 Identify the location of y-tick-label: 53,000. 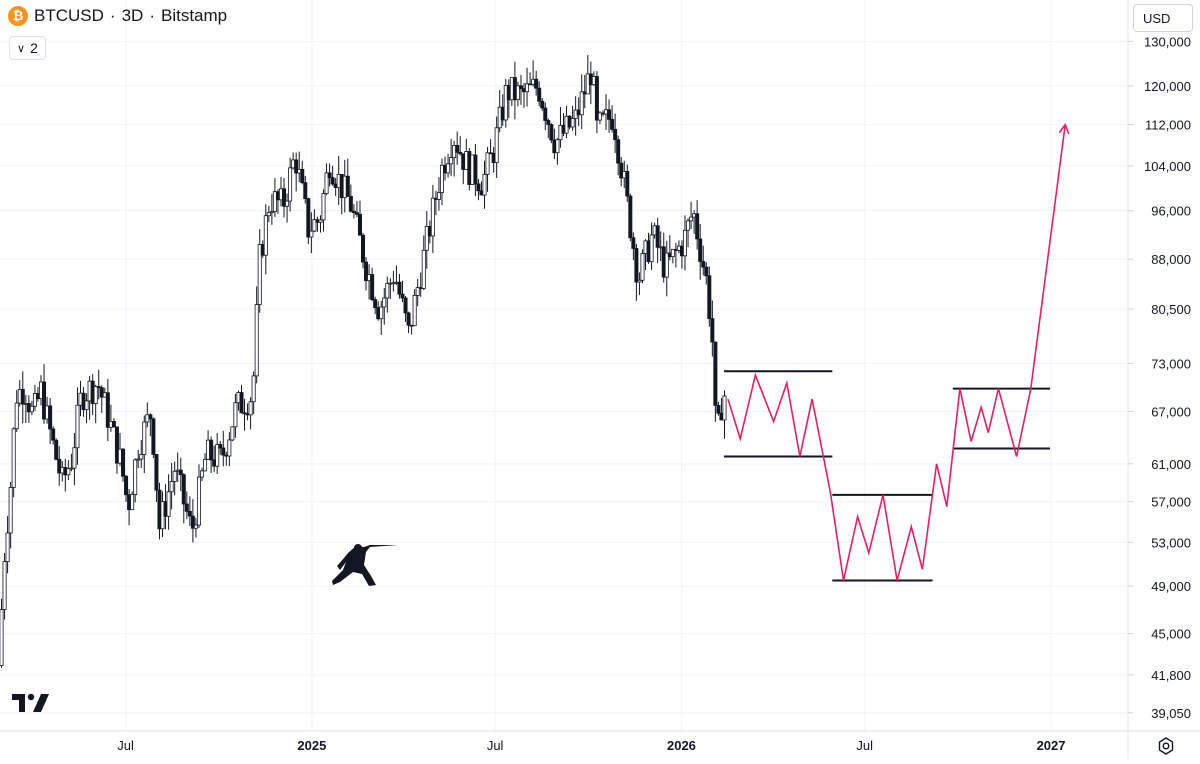
(1171, 542).